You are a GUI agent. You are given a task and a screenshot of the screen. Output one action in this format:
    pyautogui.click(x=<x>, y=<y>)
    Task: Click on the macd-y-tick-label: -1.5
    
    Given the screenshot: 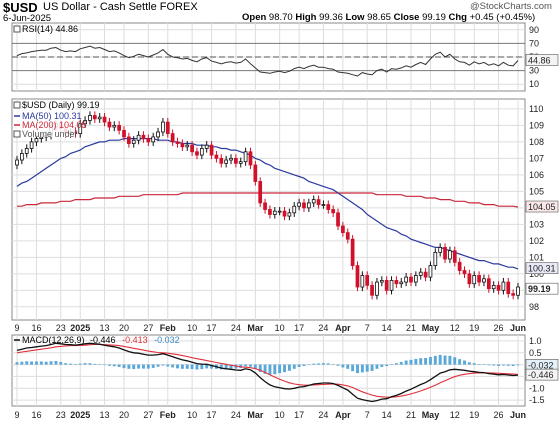 What is the action you would take?
    pyautogui.click(x=537, y=400)
    